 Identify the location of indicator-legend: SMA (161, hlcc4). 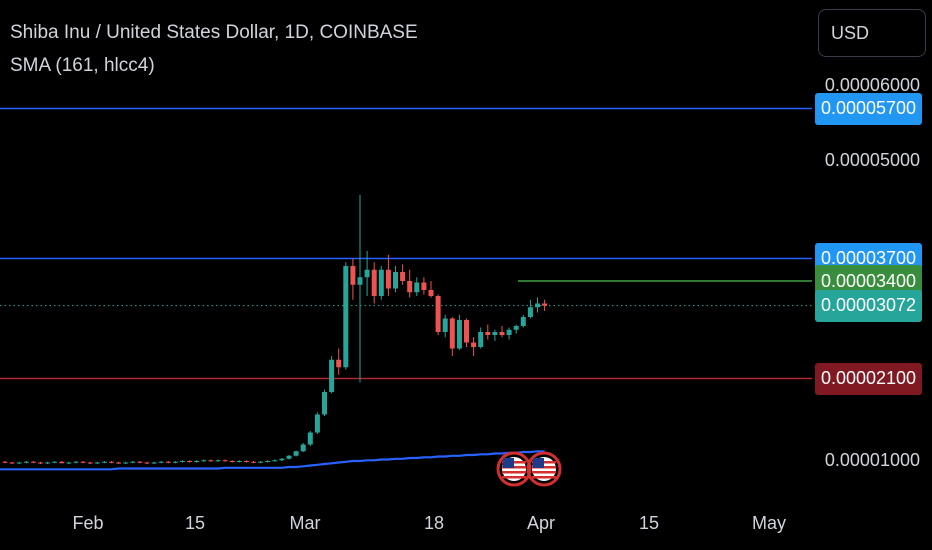
(82, 65).